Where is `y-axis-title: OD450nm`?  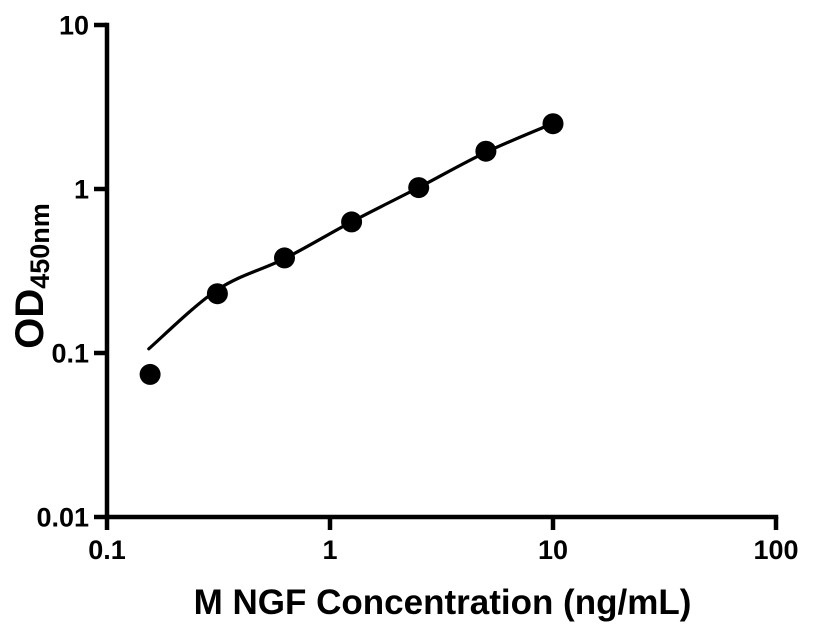 y-axis-title: OD450nm is located at coordinates (32, 276).